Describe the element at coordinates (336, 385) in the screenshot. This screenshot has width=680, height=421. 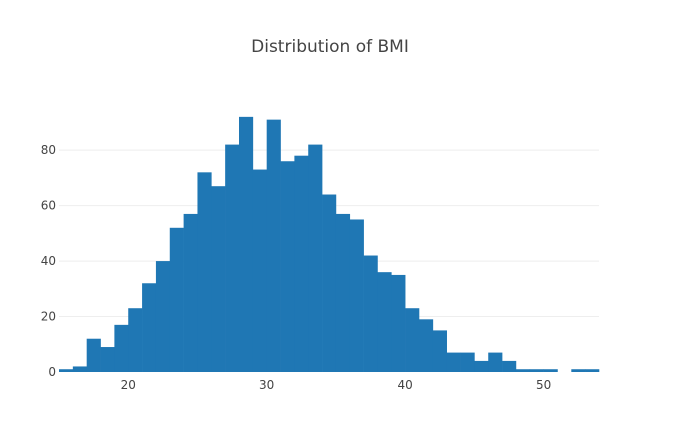
I see `x-axis-ticks: 20 30 40 50` at that location.